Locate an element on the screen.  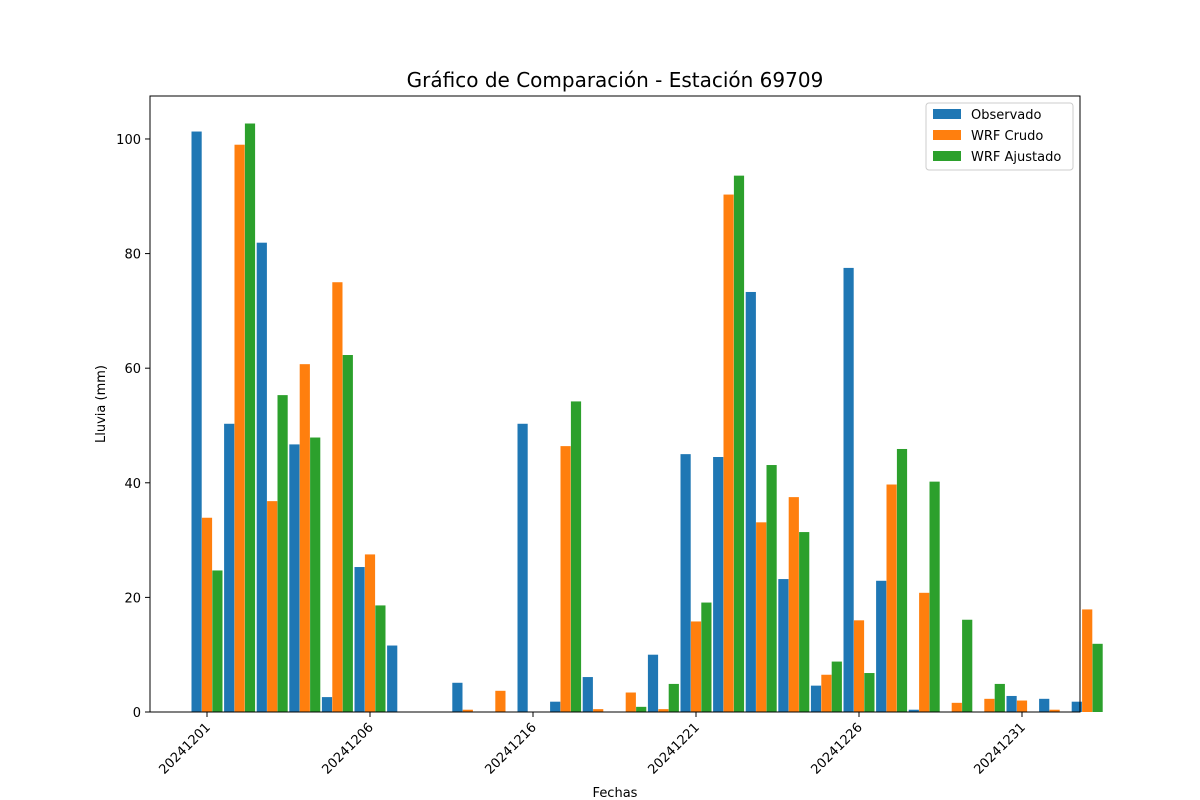
chart-title: Gráfico de Comparación - Estación 69709 is located at coordinates (615, 80).